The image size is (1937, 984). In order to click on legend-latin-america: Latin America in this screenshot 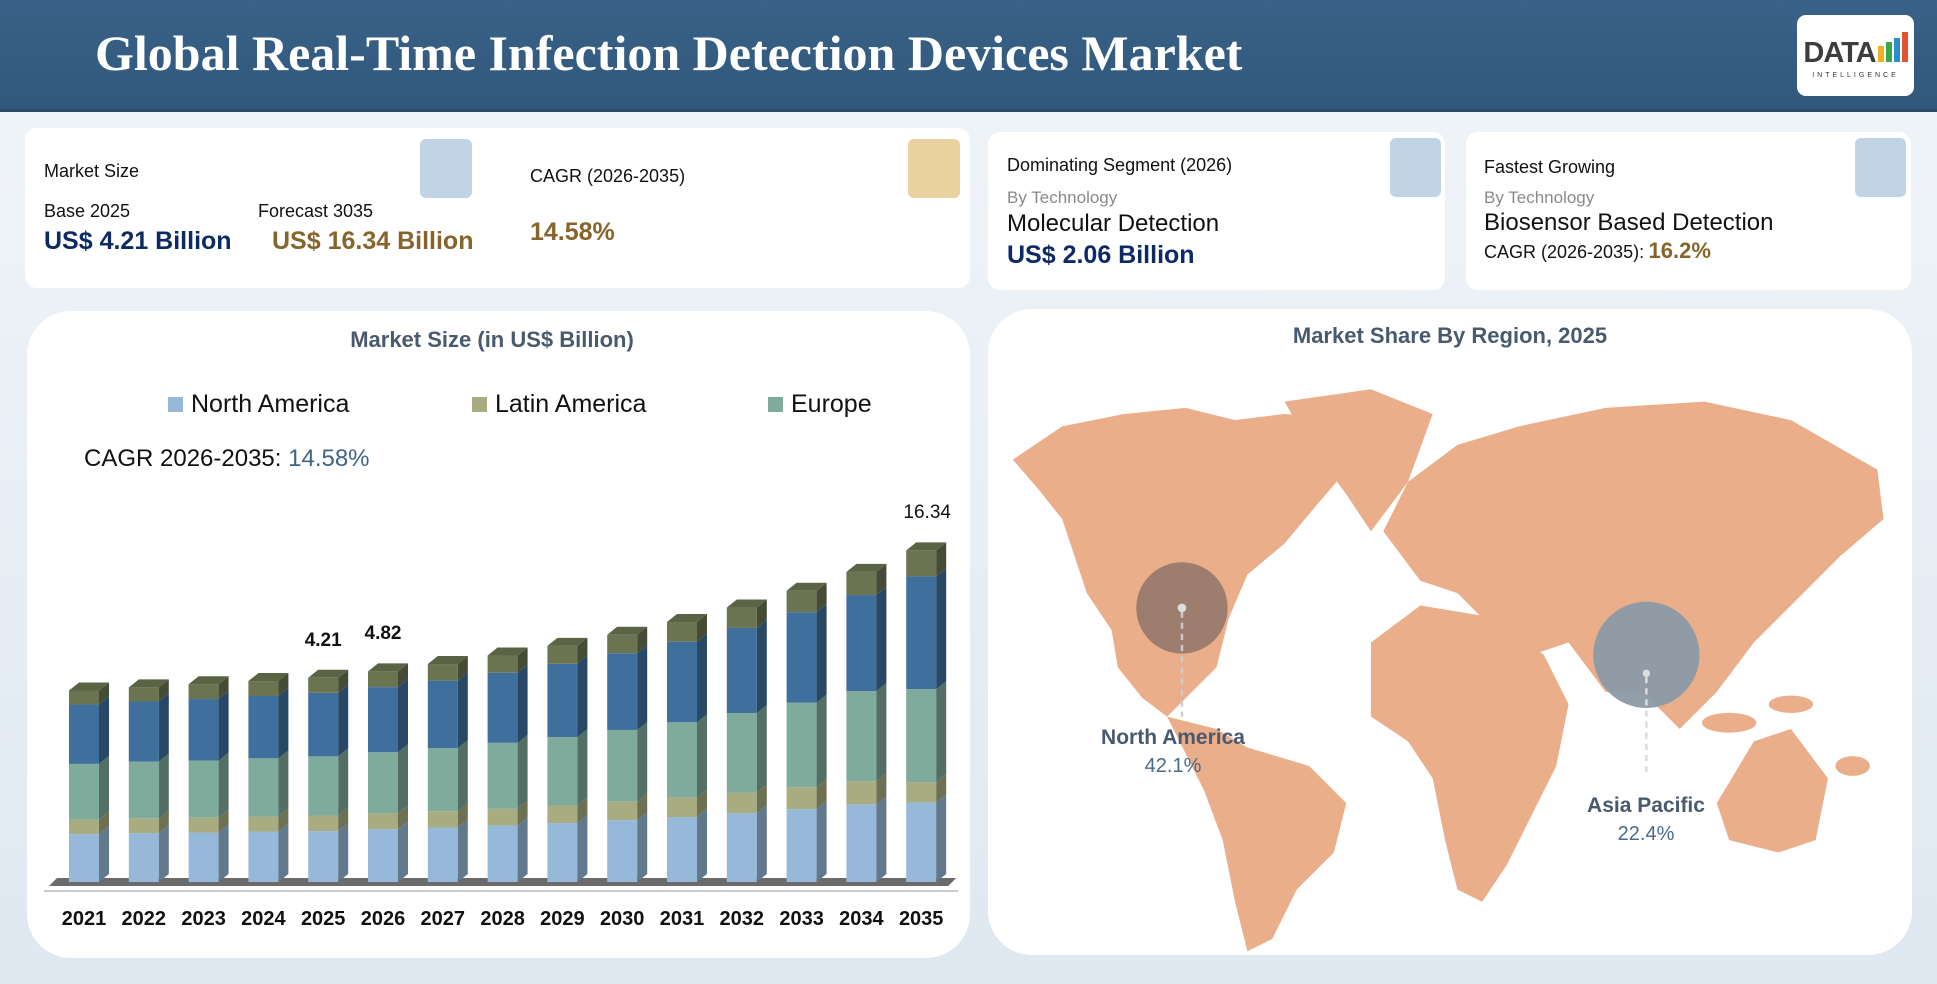, I will do `click(559, 404)`.